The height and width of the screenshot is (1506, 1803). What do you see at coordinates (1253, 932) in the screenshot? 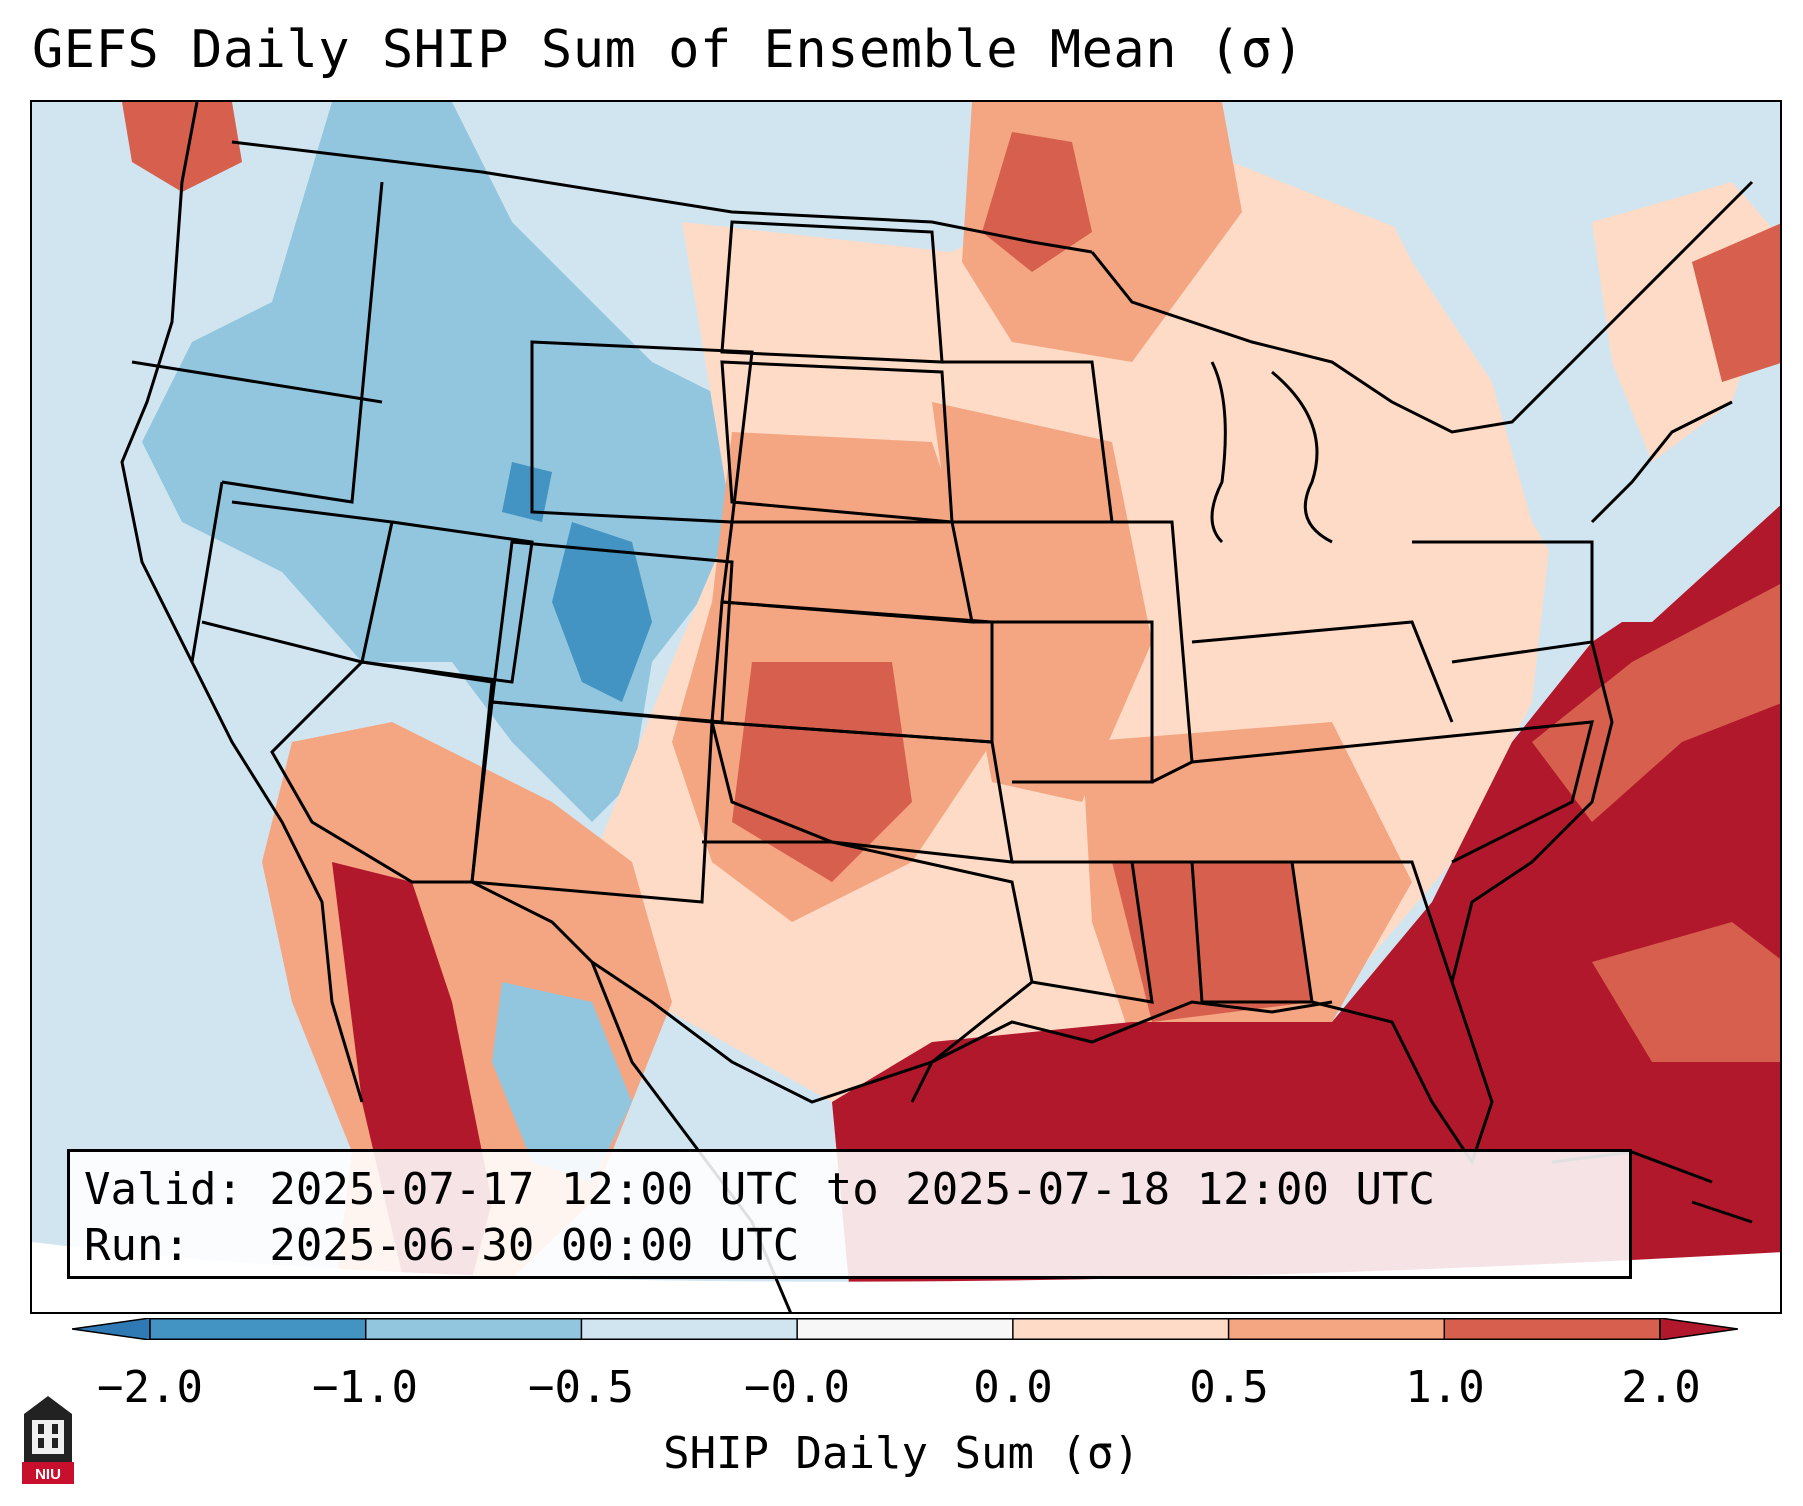
I see `border-al` at bounding box center [1253, 932].